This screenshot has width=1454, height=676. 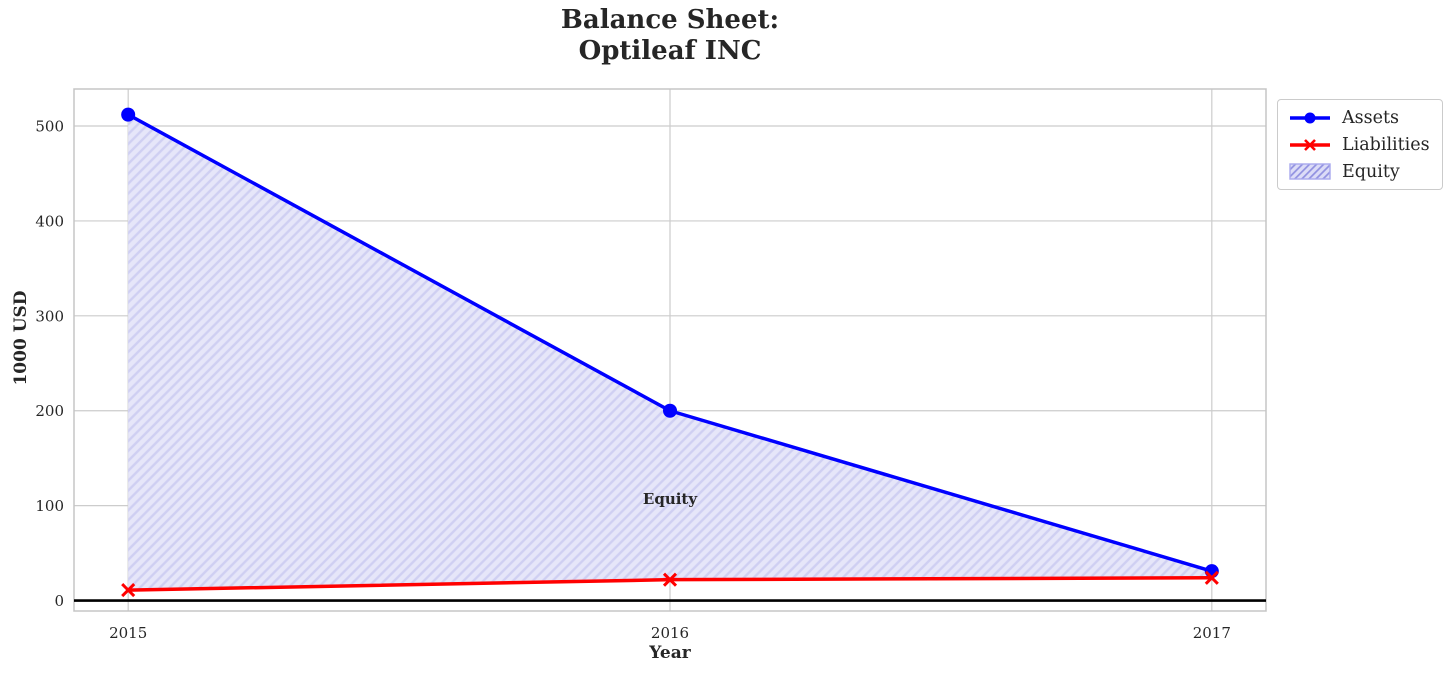 I want to click on legend-item-assets: Assets, so click(x=1360, y=117).